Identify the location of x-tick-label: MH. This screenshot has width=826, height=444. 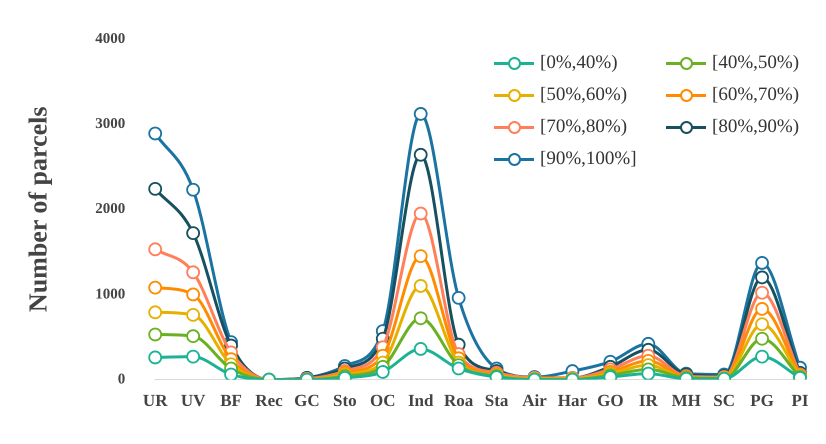
(686, 400).